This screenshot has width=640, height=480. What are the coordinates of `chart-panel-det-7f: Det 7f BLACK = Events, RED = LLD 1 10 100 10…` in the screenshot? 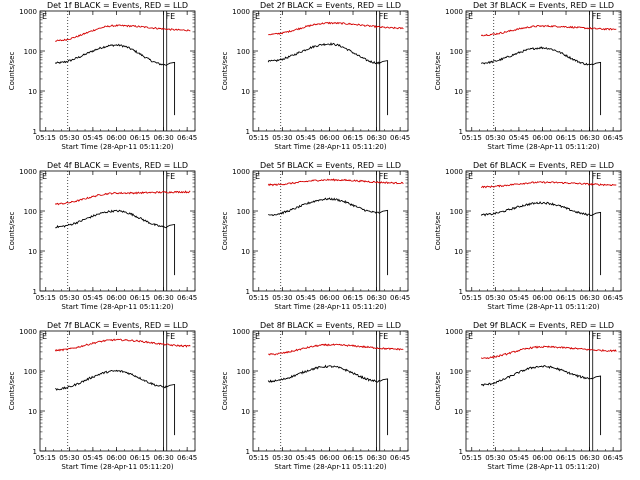 It's located at (106, 400).